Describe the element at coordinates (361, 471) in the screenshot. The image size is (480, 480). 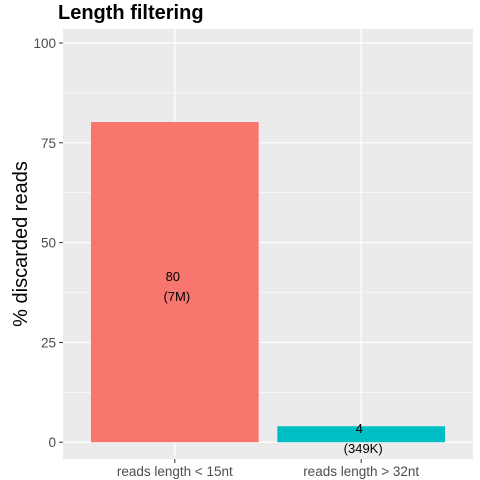
I see `x-tick-label: reads length > 32nt` at that location.